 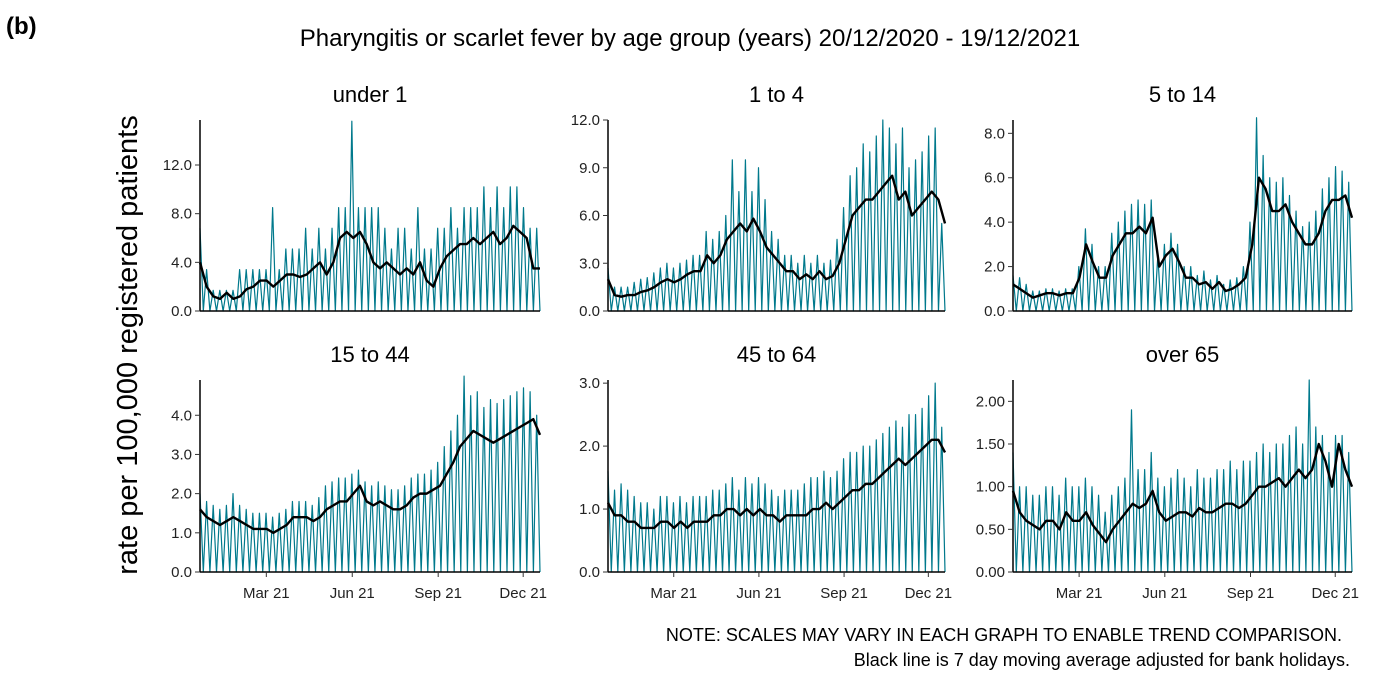 What do you see at coordinates (990, 444) in the screenshot?
I see `y-tick-label: 1.50` at bounding box center [990, 444].